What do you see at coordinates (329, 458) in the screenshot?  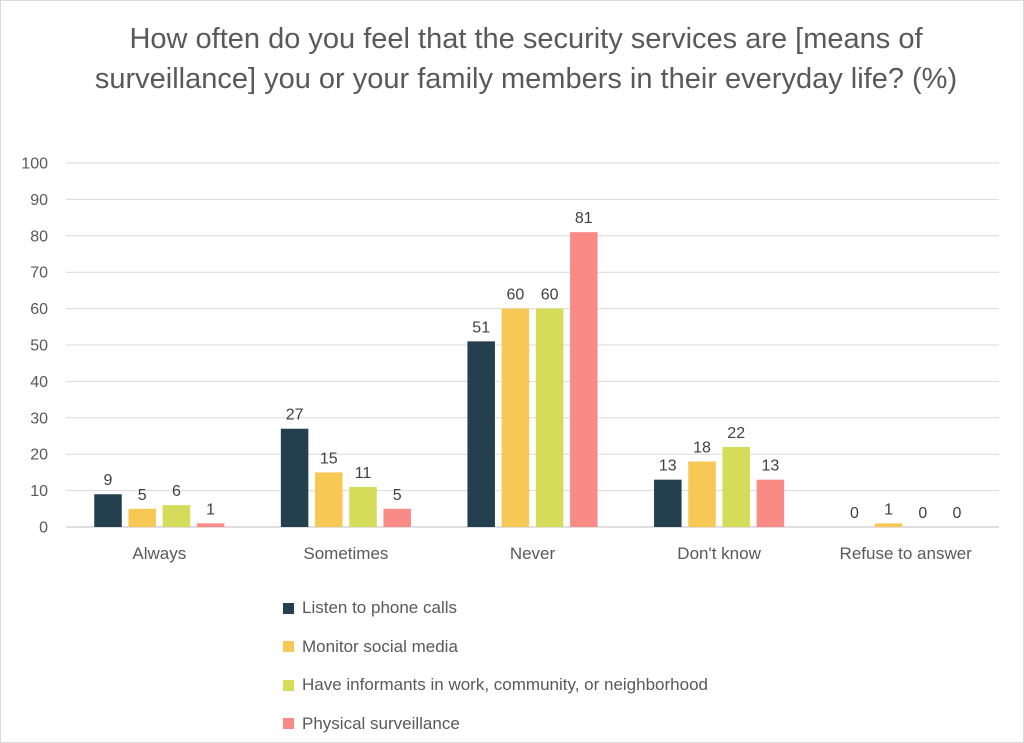 I see `data-label: 15` at bounding box center [329, 458].